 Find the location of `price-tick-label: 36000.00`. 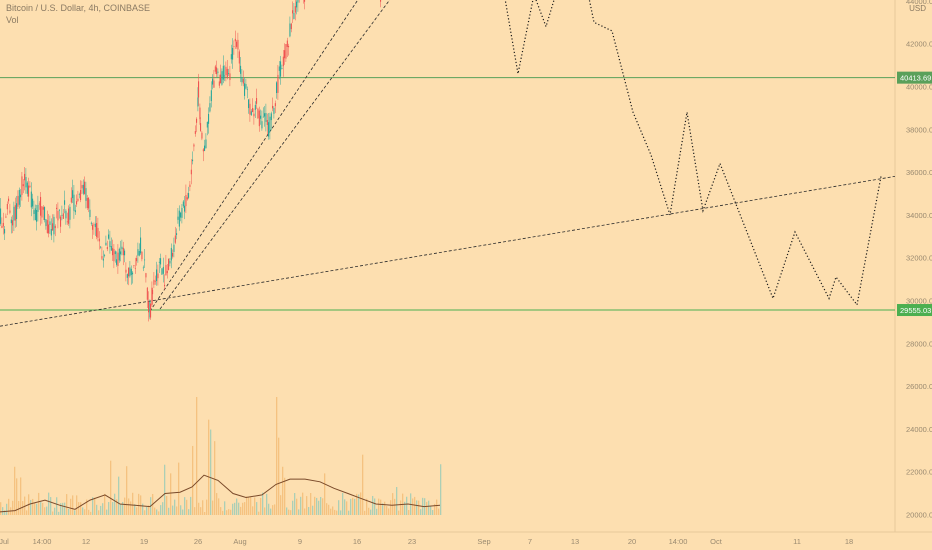

price-tick-label: 36000.00 is located at coordinates (919, 172).